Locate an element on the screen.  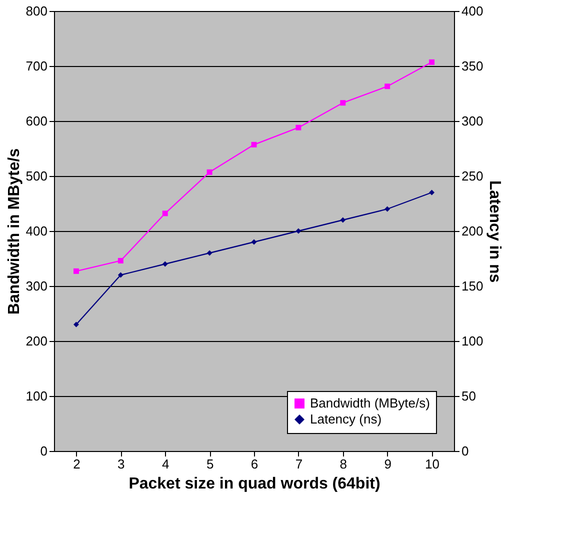
x-tick-label: 10 is located at coordinates (432, 464).